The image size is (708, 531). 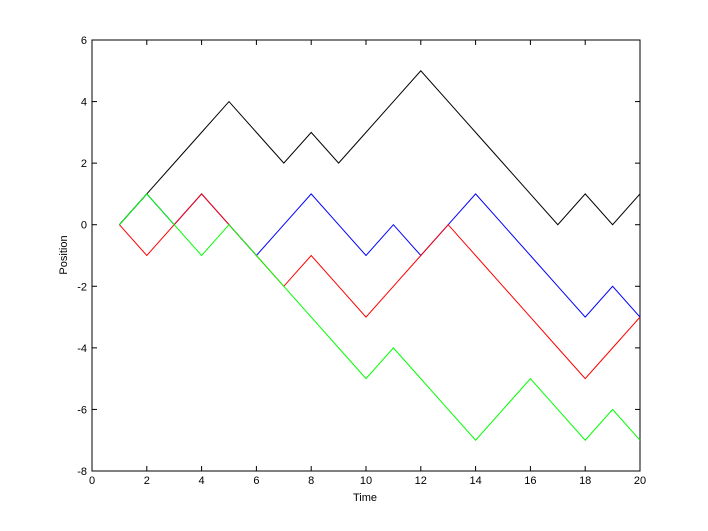 What do you see at coordinates (365, 498) in the screenshot?
I see `x-axis-label: Time` at bounding box center [365, 498].